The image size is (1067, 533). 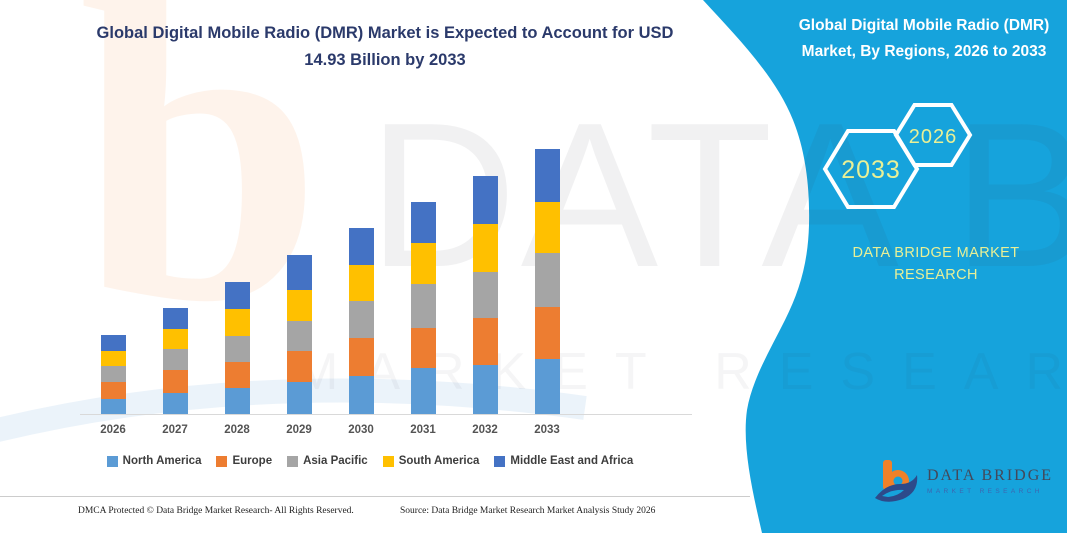 I want to click on stacked-bar-2033, so click(x=547, y=282).